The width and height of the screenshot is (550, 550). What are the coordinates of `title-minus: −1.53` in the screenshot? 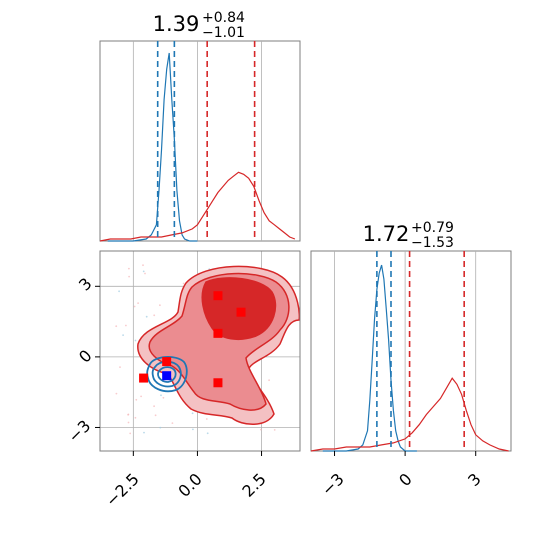 It's located at (432, 243).